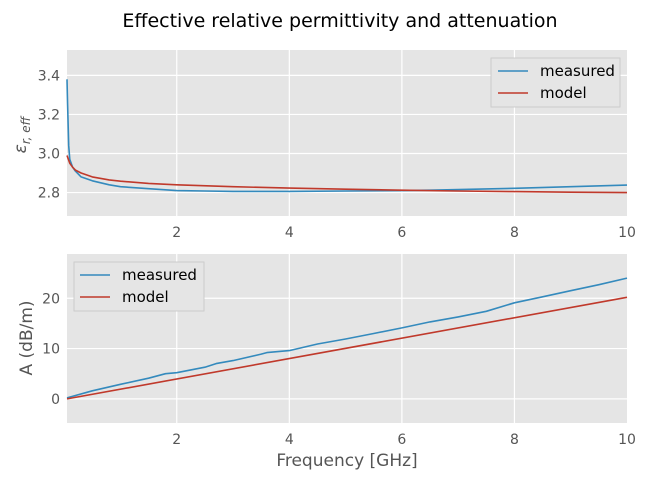 The image size is (649, 482). Describe the element at coordinates (49, 115) in the screenshot. I see `permittivity-y-tick-label: 3.2` at that location.